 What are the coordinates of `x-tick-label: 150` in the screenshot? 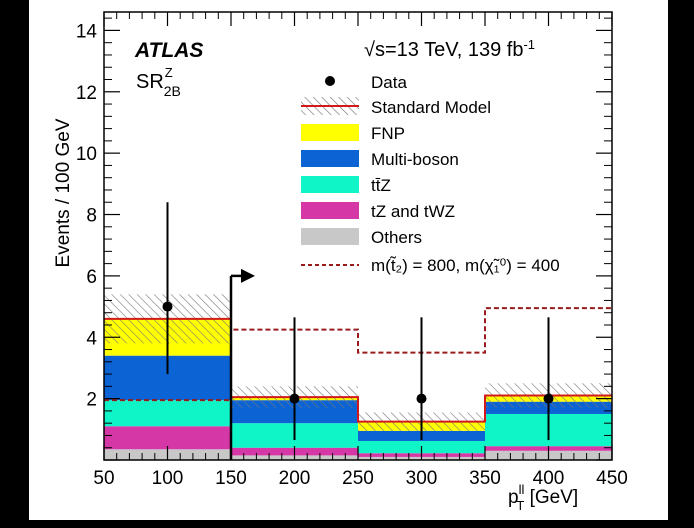 It's located at (231, 478).